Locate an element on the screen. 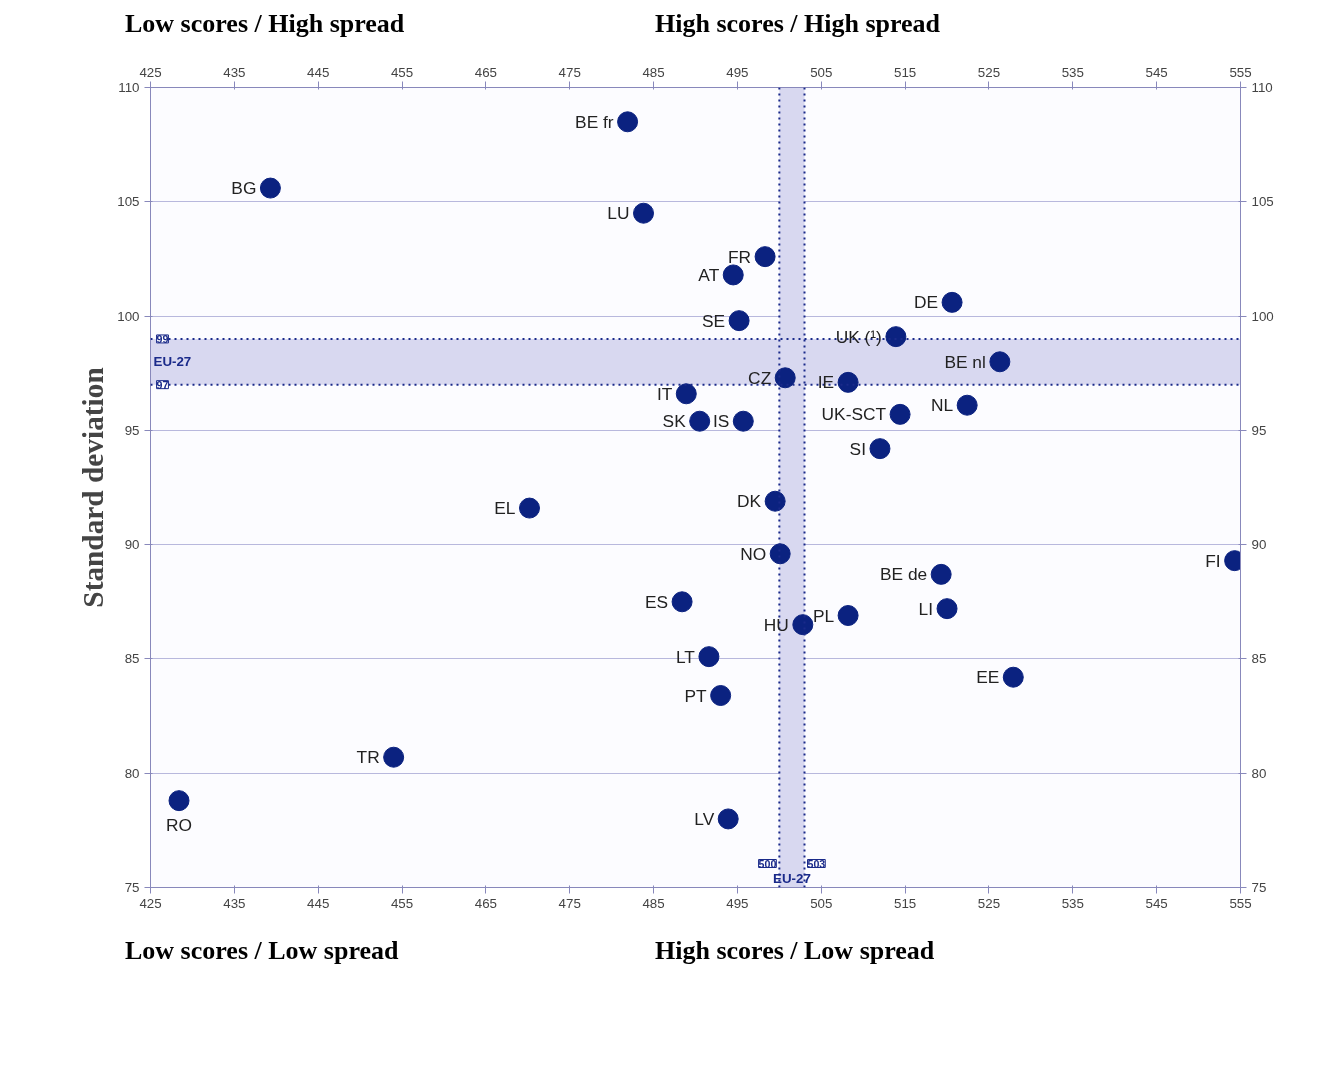 This screenshot has height=1075, width=1335. text: Low scores / Low spread is located at coordinates (262, 951).